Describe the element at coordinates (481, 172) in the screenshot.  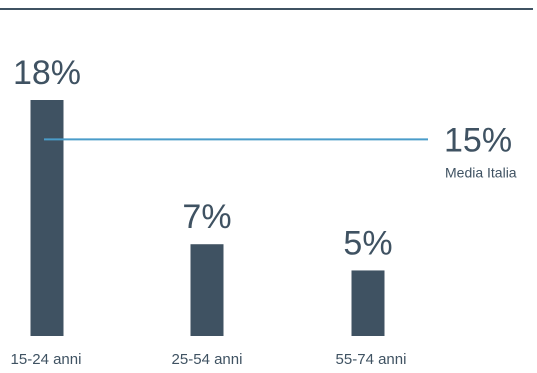
I see `reference-line-label: Media Italia` at that location.